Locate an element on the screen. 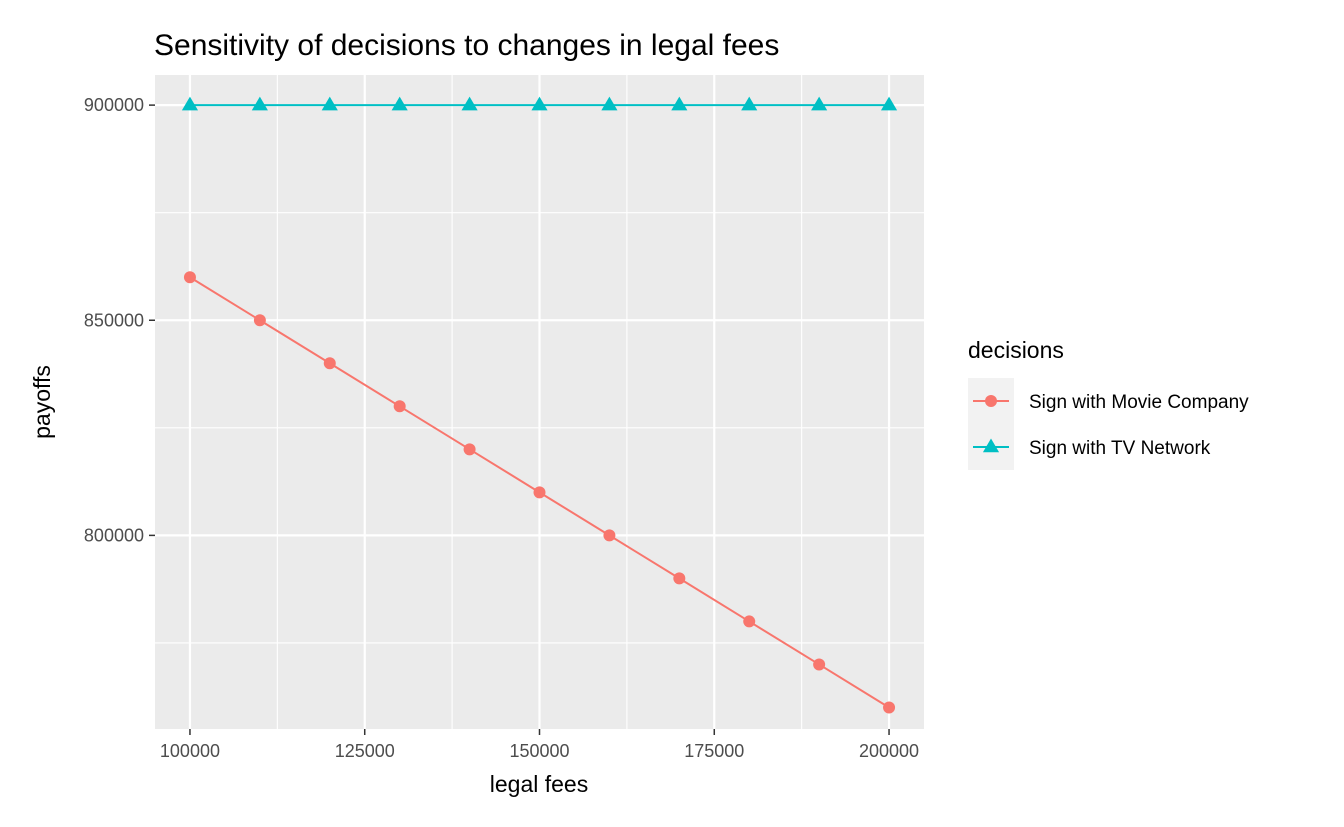 The height and width of the screenshot is (827, 1344). x-tick-label: 100000 is located at coordinates (190, 751).